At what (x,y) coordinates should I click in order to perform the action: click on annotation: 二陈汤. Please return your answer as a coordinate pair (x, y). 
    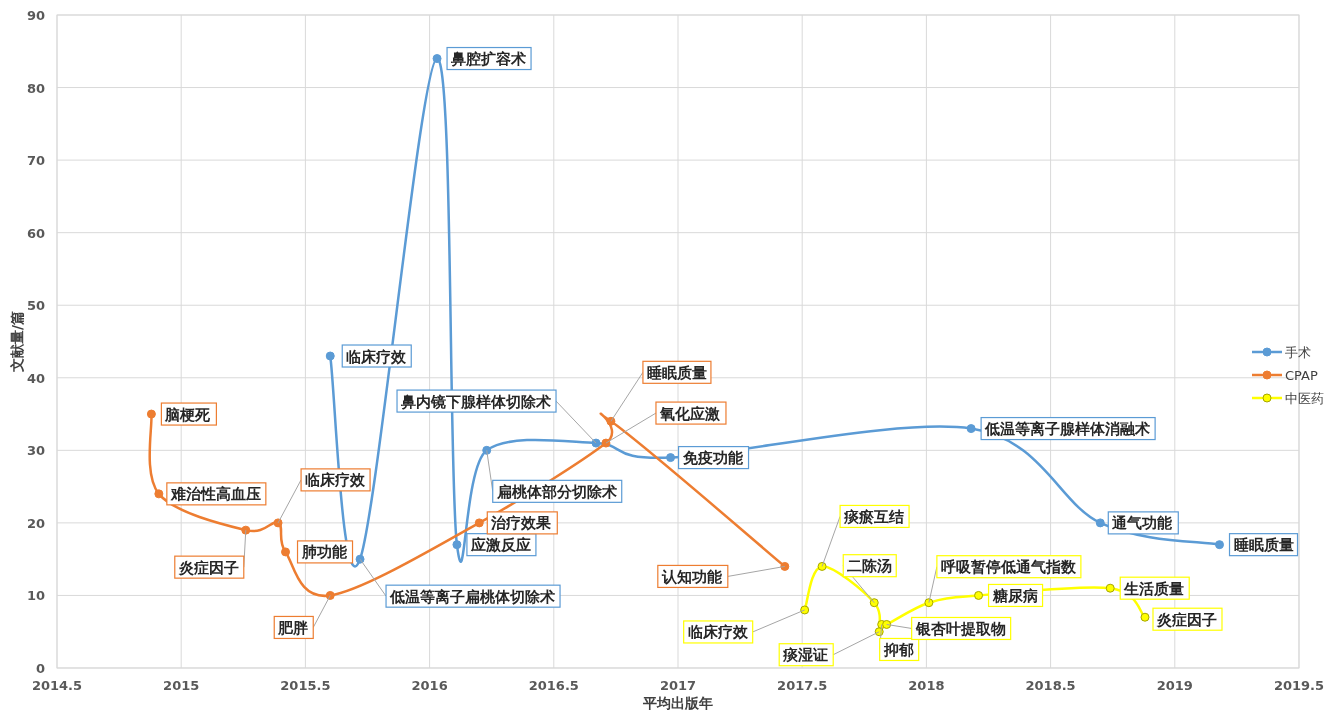
    Looking at the image, I should click on (870, 566).